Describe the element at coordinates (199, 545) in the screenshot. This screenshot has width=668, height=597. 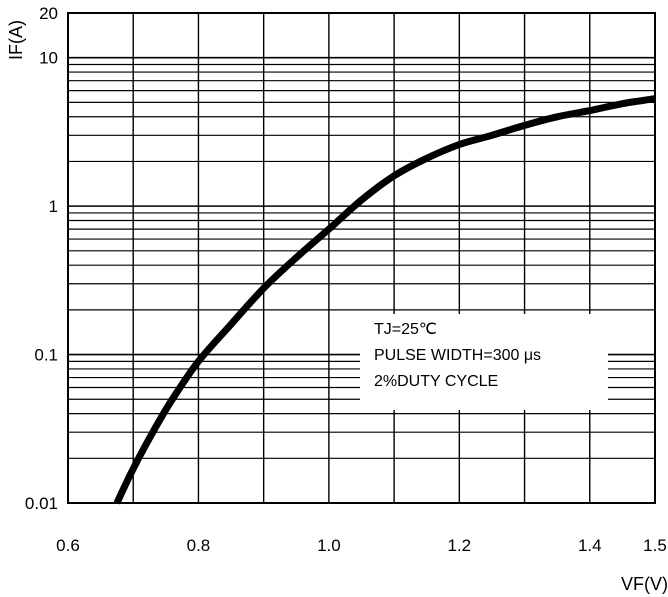
I see `x-tick-label: 0.8` at that location.